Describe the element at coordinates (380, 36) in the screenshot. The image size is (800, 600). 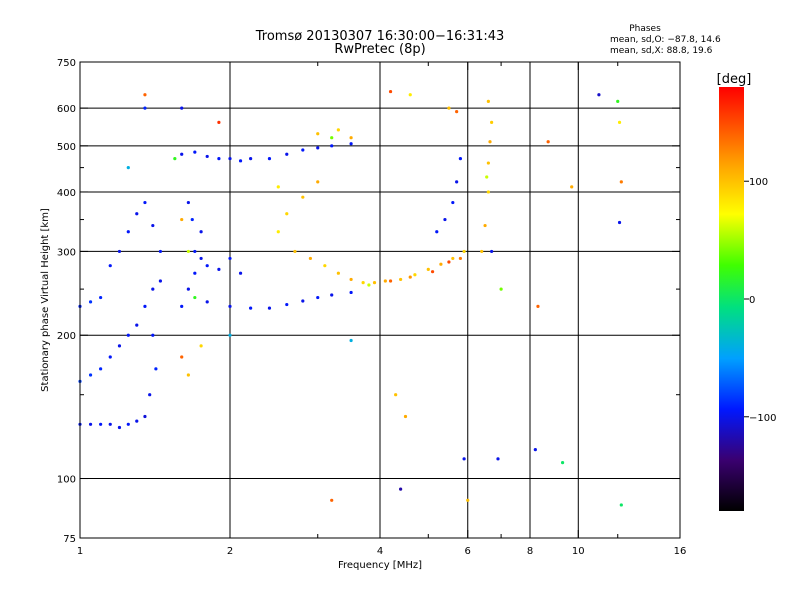
I see `chart-title: Tromsø 20130307 16:30:00−16:31:43` at that location.